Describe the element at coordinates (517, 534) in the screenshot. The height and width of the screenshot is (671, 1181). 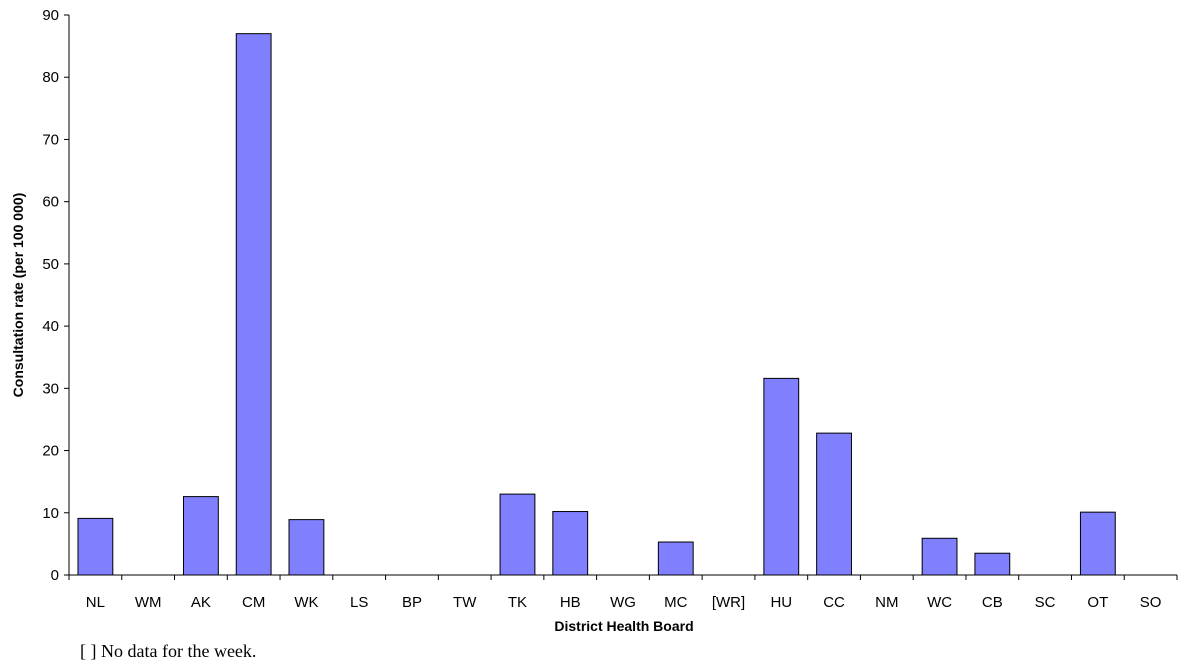
I see `bar-tk` at that location.